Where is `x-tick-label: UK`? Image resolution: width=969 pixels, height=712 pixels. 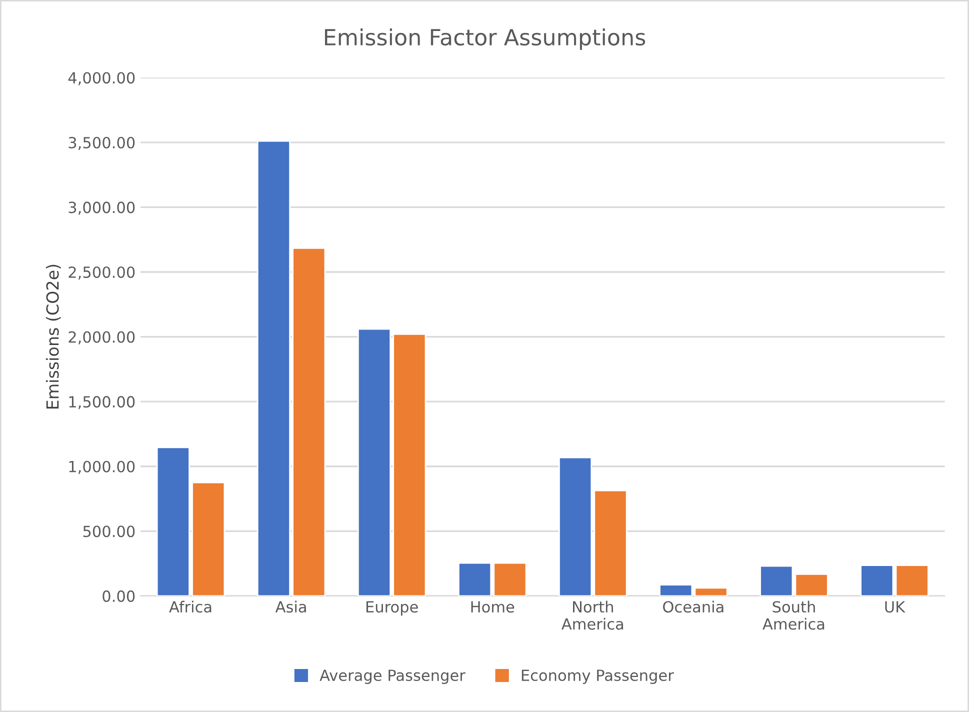
x-tick-label: UK is located at coordinates (895, 607).